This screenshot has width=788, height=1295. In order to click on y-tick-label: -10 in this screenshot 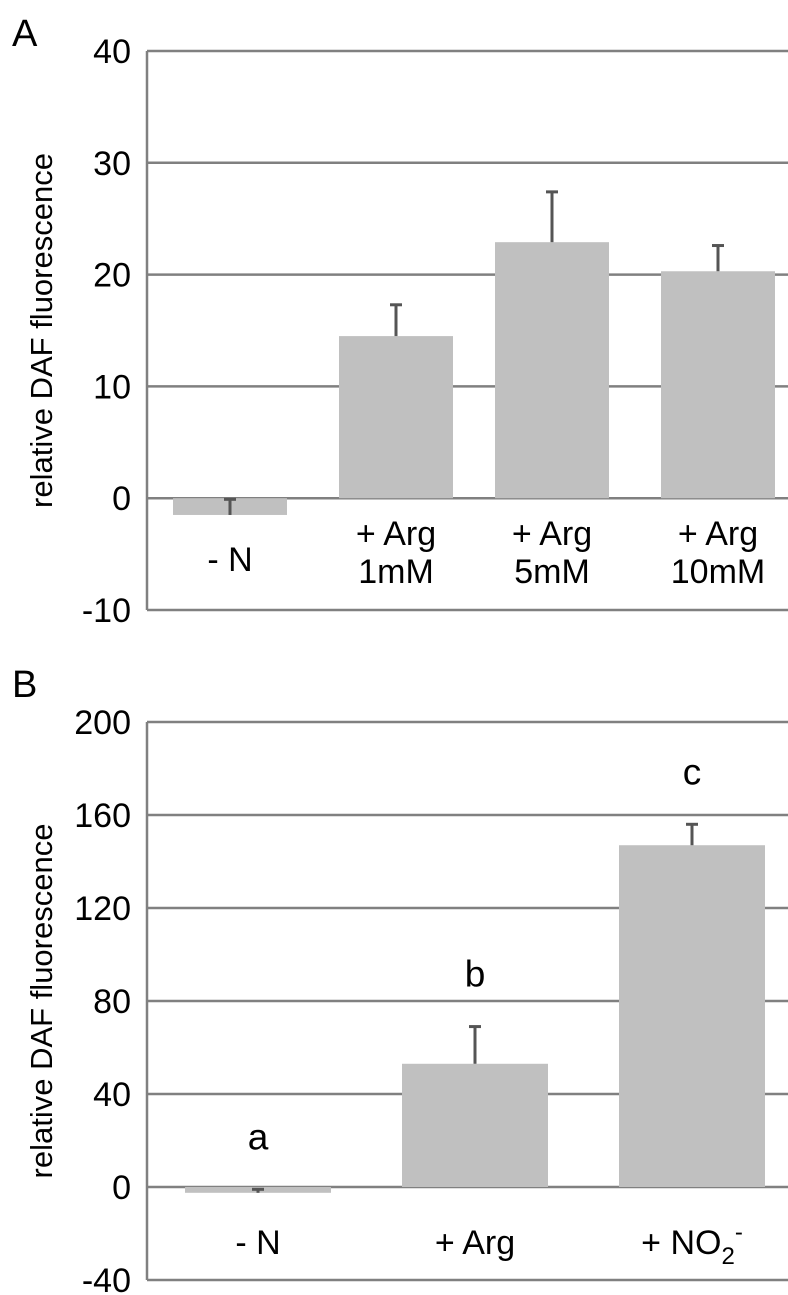, I will do `click(106, 611)`.